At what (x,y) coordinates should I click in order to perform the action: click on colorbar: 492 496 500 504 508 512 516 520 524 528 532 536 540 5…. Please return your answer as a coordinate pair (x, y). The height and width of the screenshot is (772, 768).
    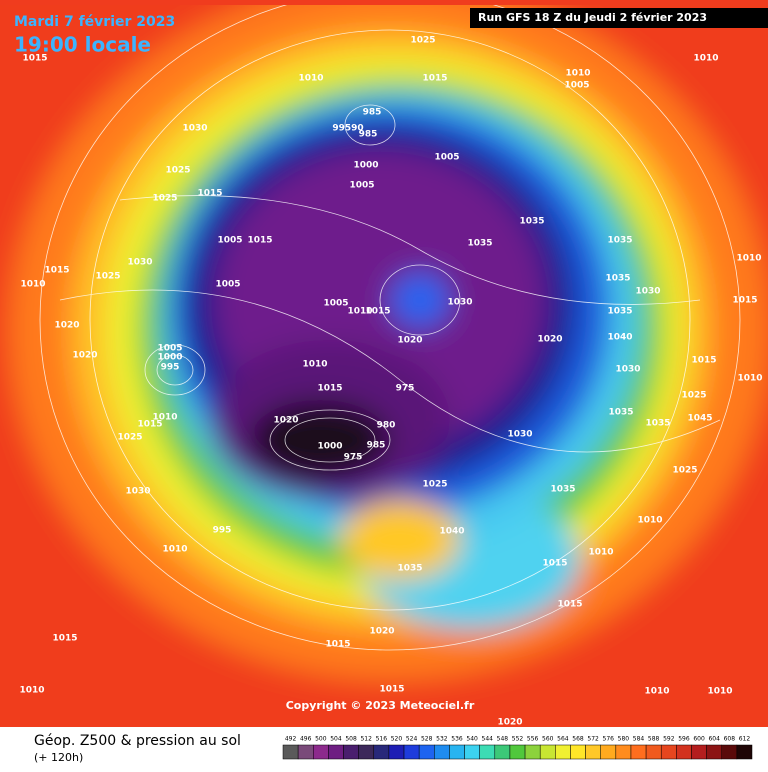
    Looking at the image, I should click on (517, 748).